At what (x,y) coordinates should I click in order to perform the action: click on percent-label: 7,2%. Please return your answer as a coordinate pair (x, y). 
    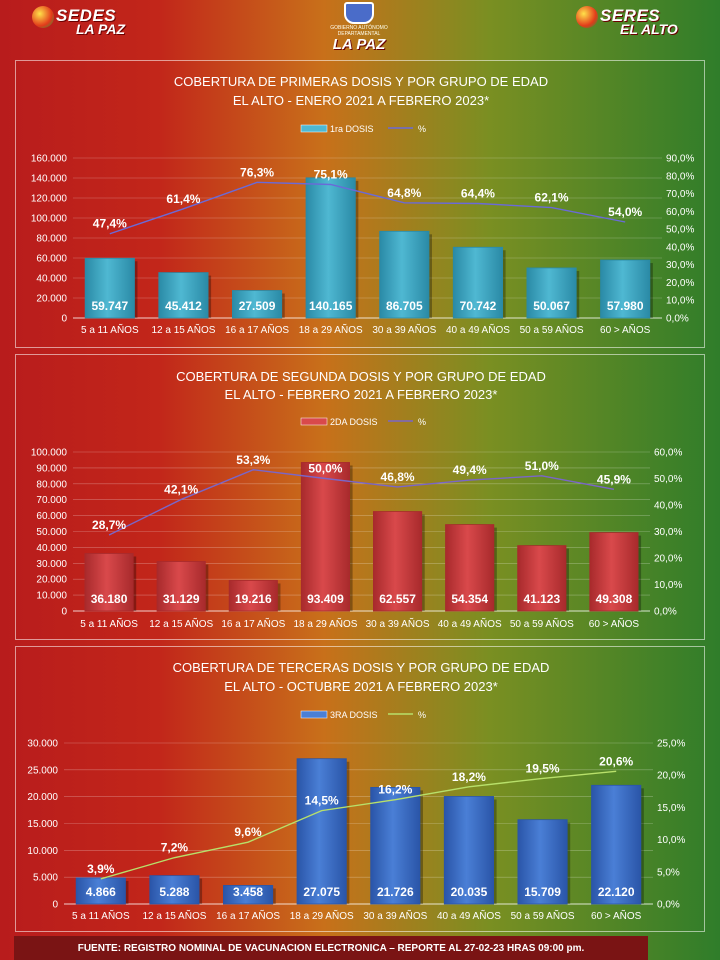
    Looking at the image, I should click on (175, 848).